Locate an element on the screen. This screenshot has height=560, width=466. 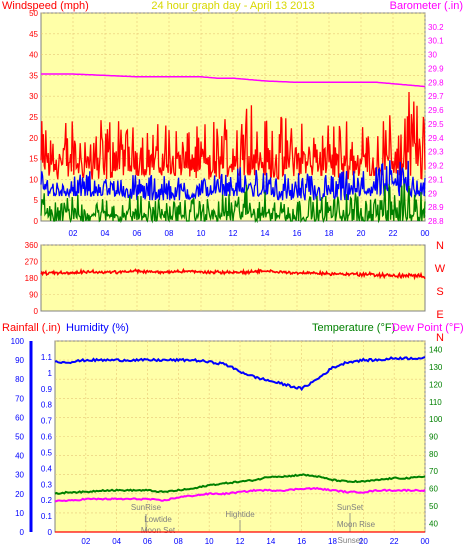
y-tick-right: 29 is located at coordinates (432, 193).